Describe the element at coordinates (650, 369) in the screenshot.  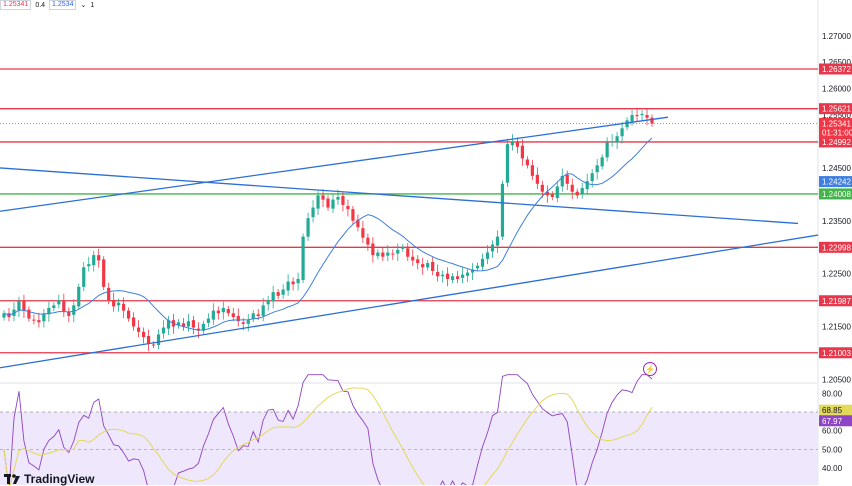
I see `flash-event-icon: ⚡` at that location.